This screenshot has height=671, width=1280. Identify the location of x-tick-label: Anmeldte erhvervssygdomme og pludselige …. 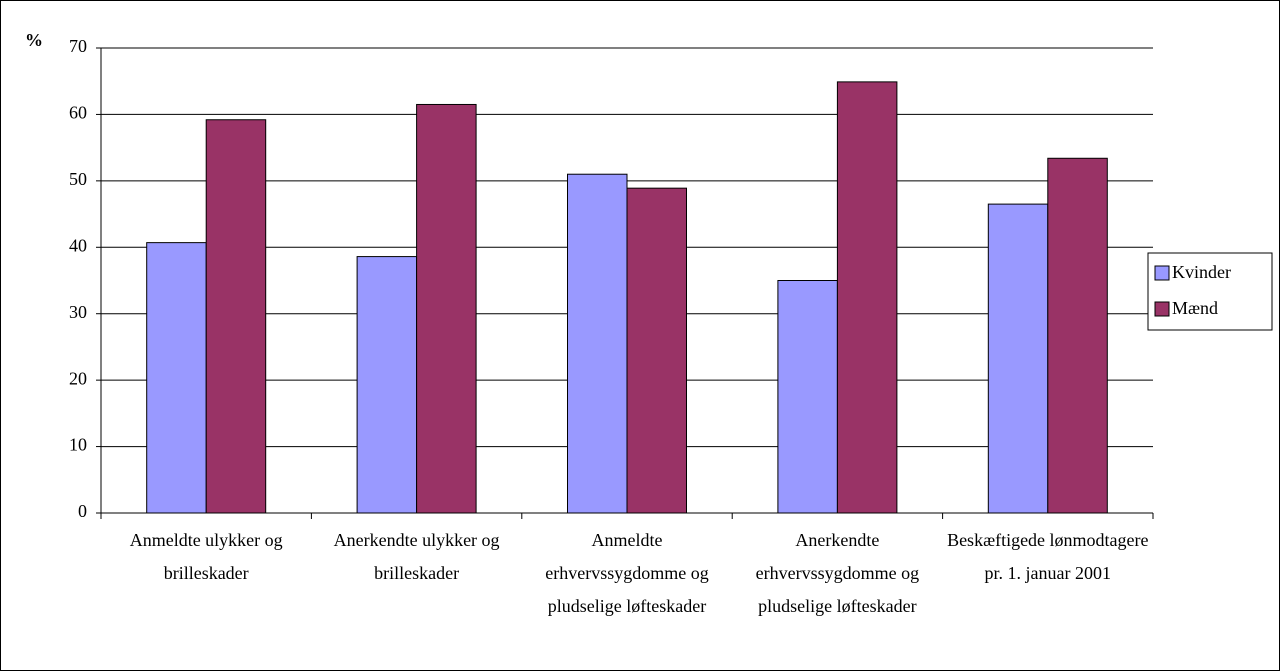
(627, 573).